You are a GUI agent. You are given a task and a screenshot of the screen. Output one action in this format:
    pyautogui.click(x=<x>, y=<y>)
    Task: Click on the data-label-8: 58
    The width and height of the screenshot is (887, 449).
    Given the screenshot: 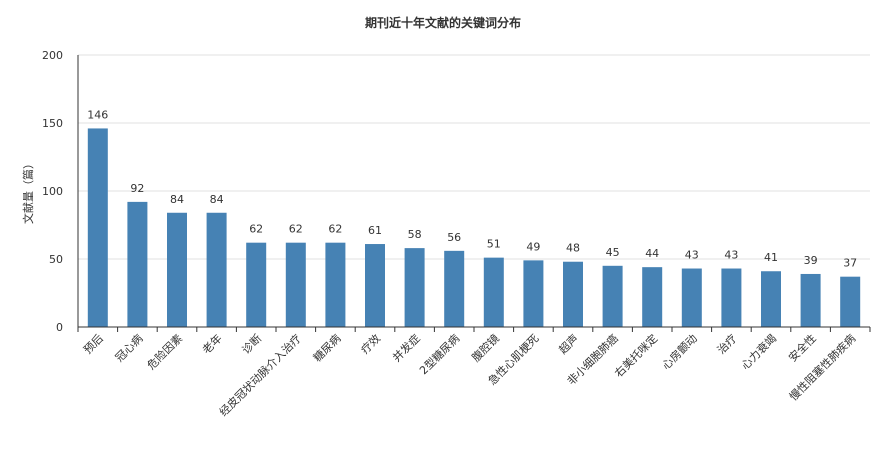 What is the action you would take?
    pyautogui.click(x=415, y=234)
    